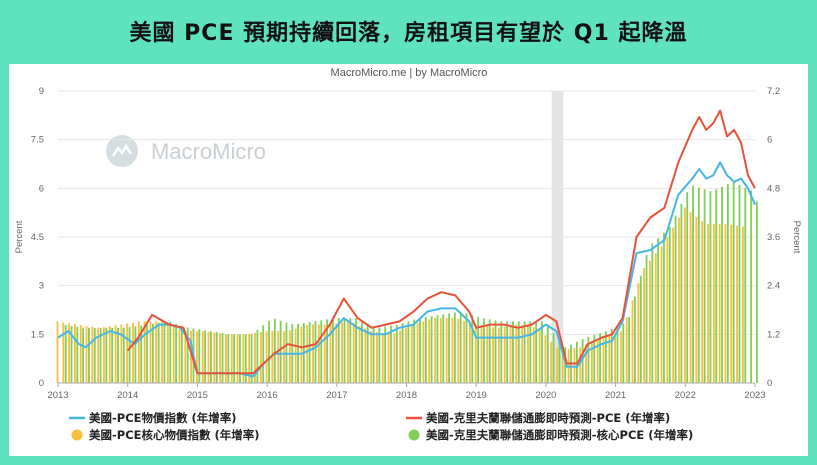 The height and width of the screenshot is (465, 817). What do you see at coordinates (406, 395) in the screenshot?
I see `x-tick-label: 2018` at bounding box center [406, 395].